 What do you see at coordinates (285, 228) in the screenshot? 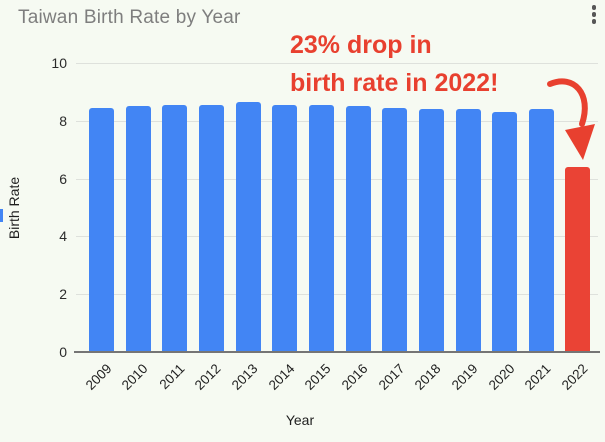
I see `bar-2014` at bounding box center [285, 228].